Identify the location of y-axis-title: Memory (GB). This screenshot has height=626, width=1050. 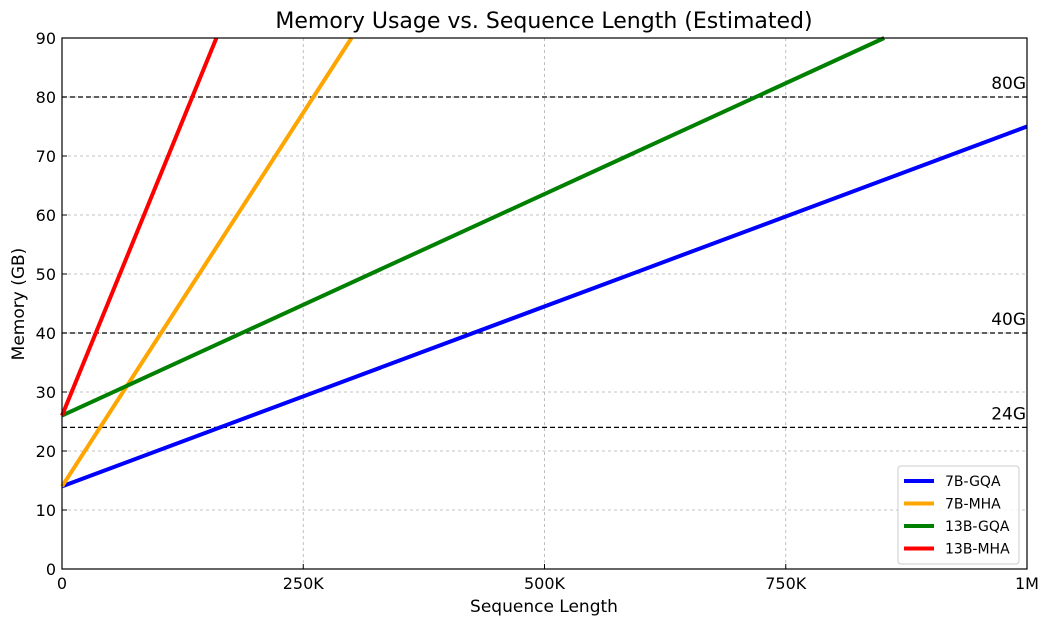
(19, 304).